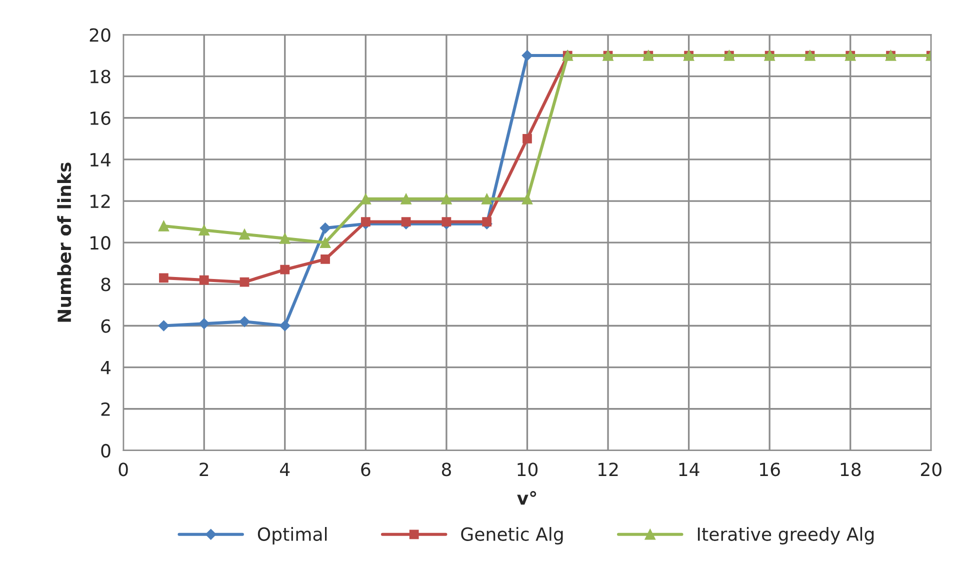  Describe the element at coordinates (100, 35) in the screenshot. I see `y-tick-label: 20` at that location.